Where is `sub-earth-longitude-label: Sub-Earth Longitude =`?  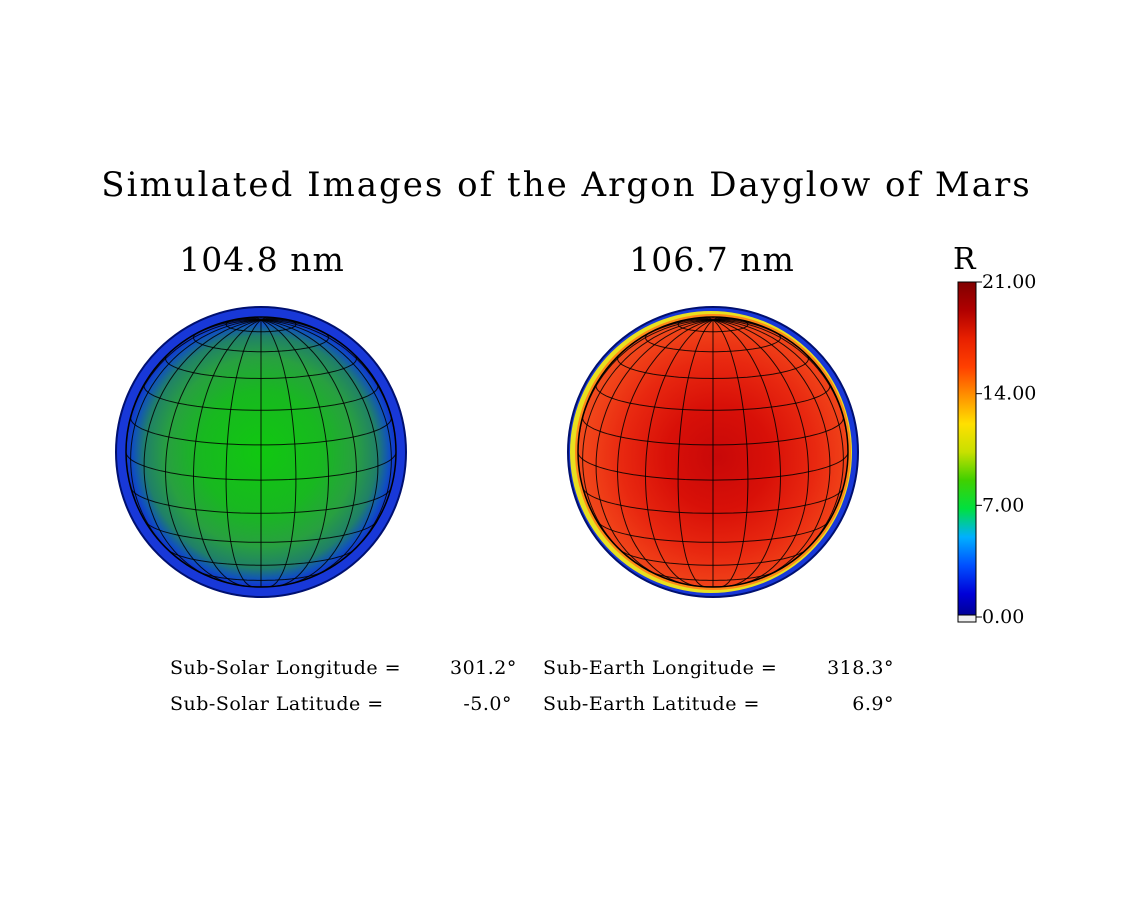 sub-earth-longitude-label: Sub-Earth Longitude = is located at coordinates (660, 668).